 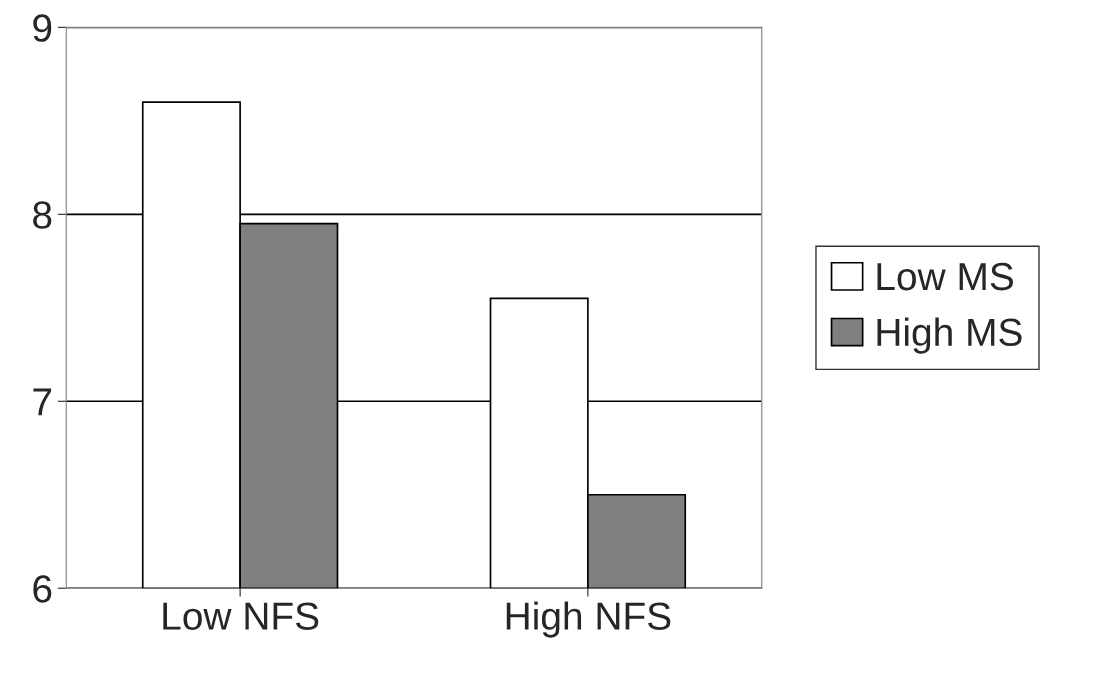 I want to click on legend-label: Low MS, so click(x=945, y=276).